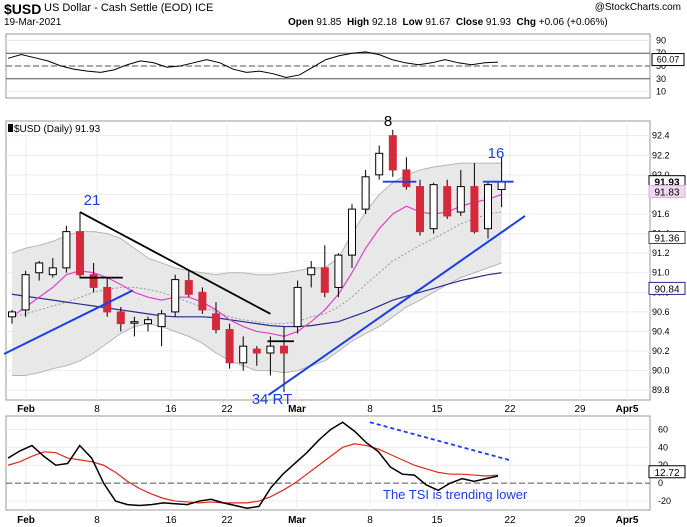  Describe the element at coordinates (663, 429) in the screenshot. I see `tsi-tick-label: 60` at that location.